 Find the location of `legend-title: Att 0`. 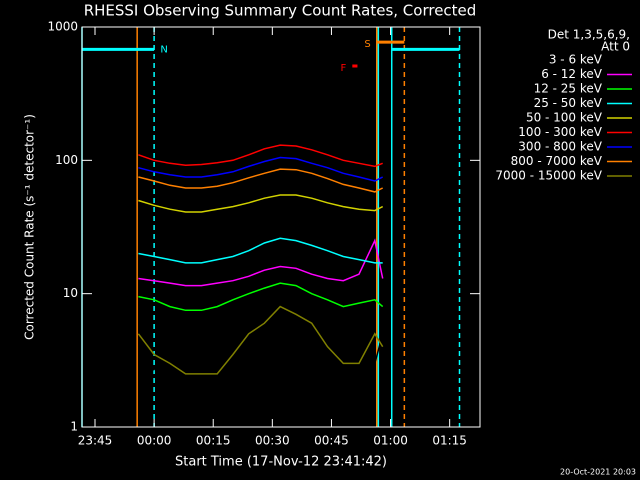

legend-title: Att 0 is located at coordinates (615, 47).